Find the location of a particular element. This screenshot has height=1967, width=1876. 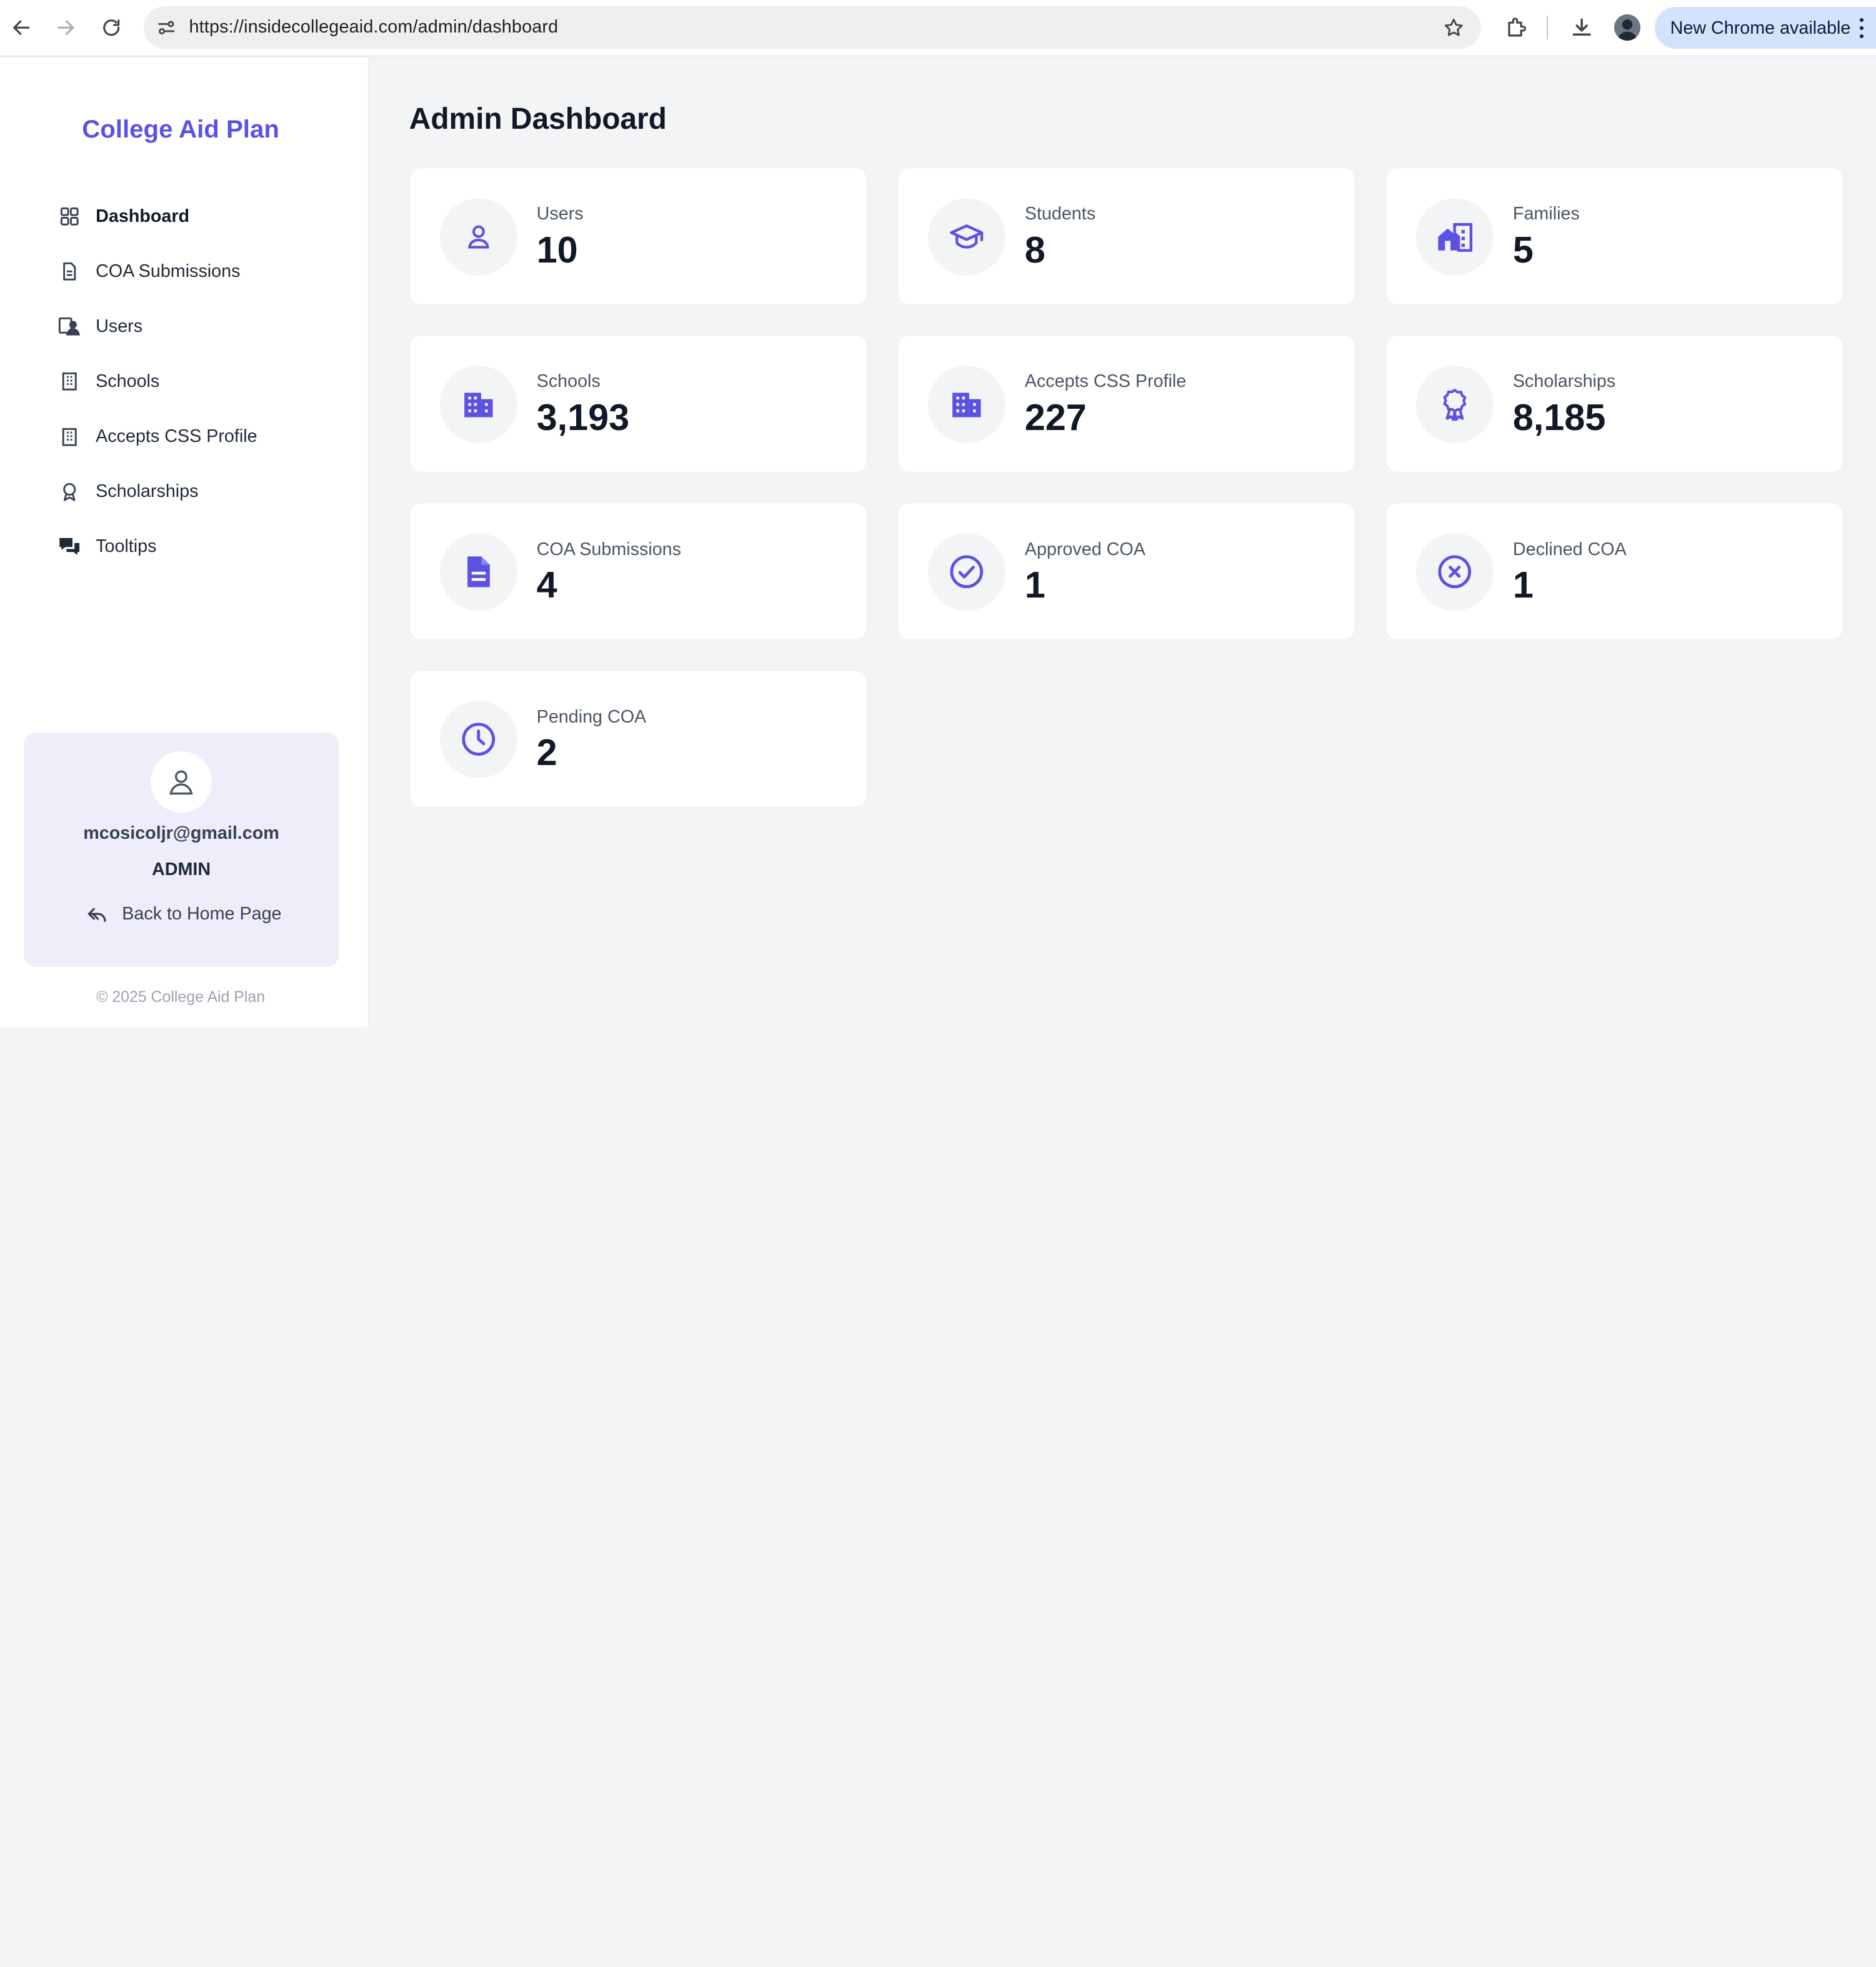

download-icon is located at coordinates (1581, 27).